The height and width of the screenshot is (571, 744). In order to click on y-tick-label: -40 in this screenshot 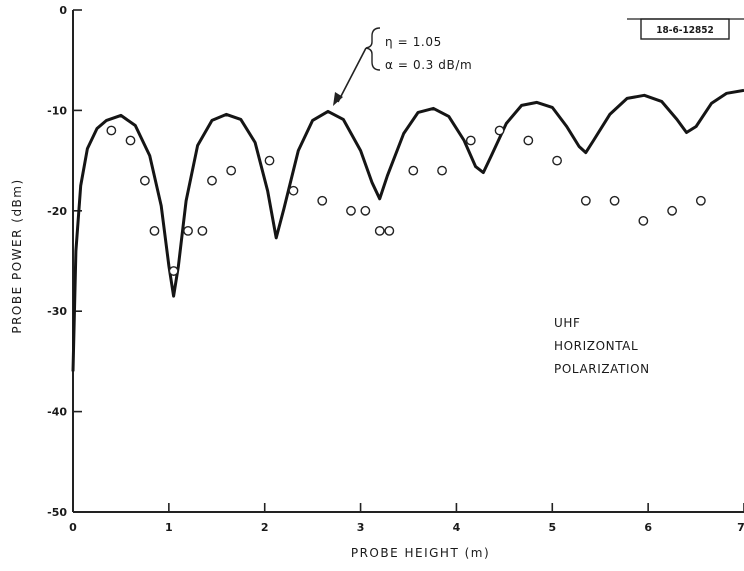, I will do `click(57, 412)`.